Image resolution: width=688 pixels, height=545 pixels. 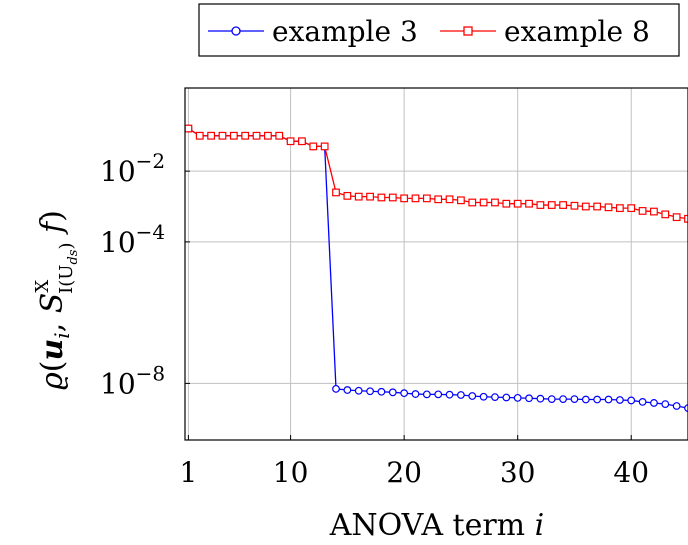 I want to click on x-axis-label-var: i, so click(x=540, y=525).